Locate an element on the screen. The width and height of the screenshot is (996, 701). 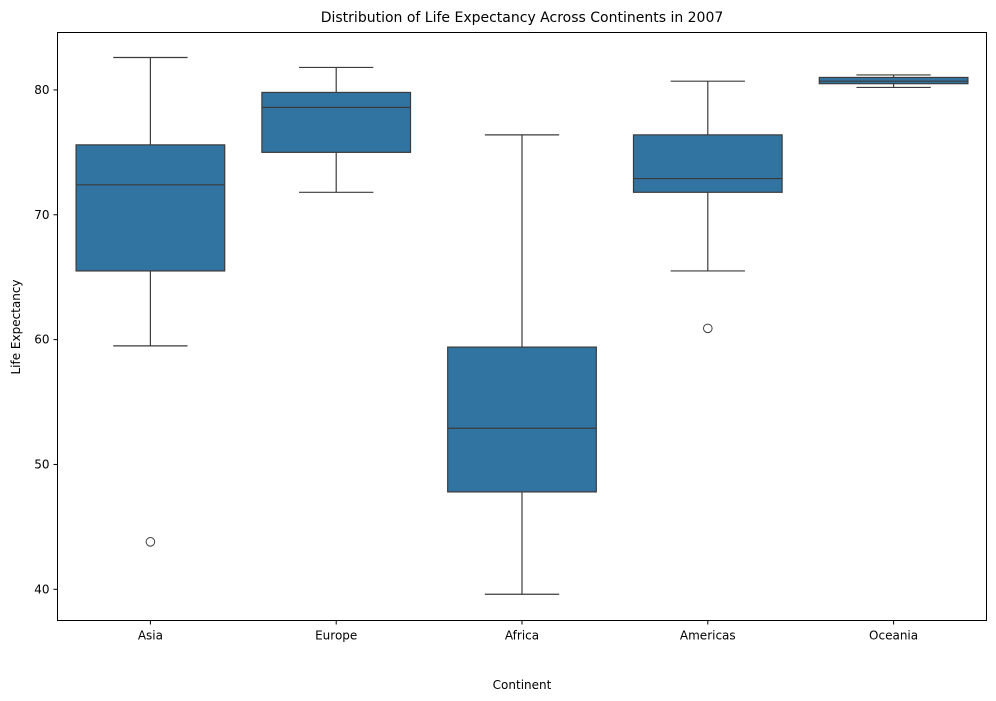
x-axis-ticks: Asia Europe Africa Americas Oceania is located at coordinates (528, 631).